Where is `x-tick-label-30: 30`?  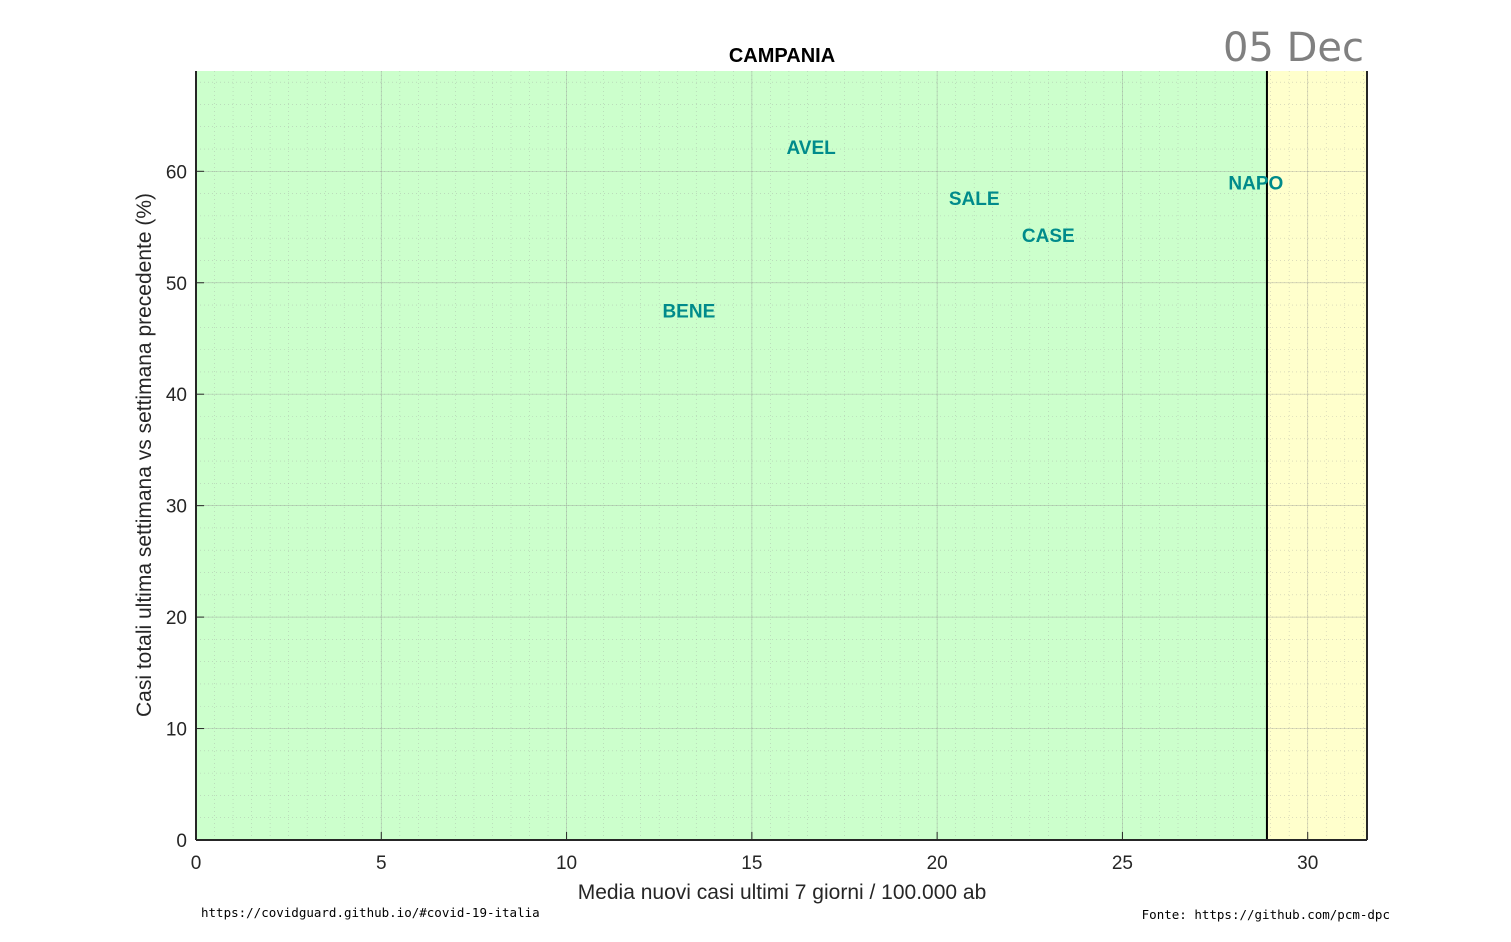 x-tick-label-30: 30 is located at coordinates (1307, 863).